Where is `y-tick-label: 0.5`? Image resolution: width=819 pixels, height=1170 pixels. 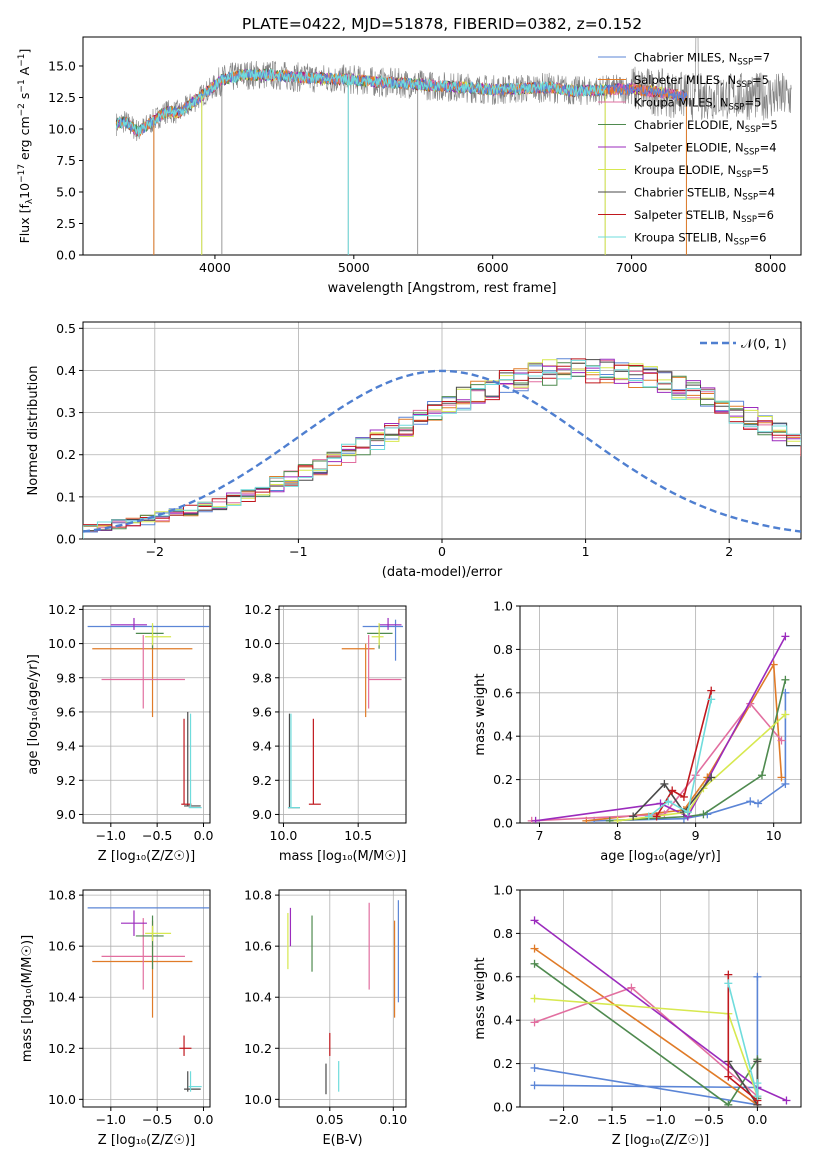 y-tick-label: 0.5 is located at coordinates (66, 328).